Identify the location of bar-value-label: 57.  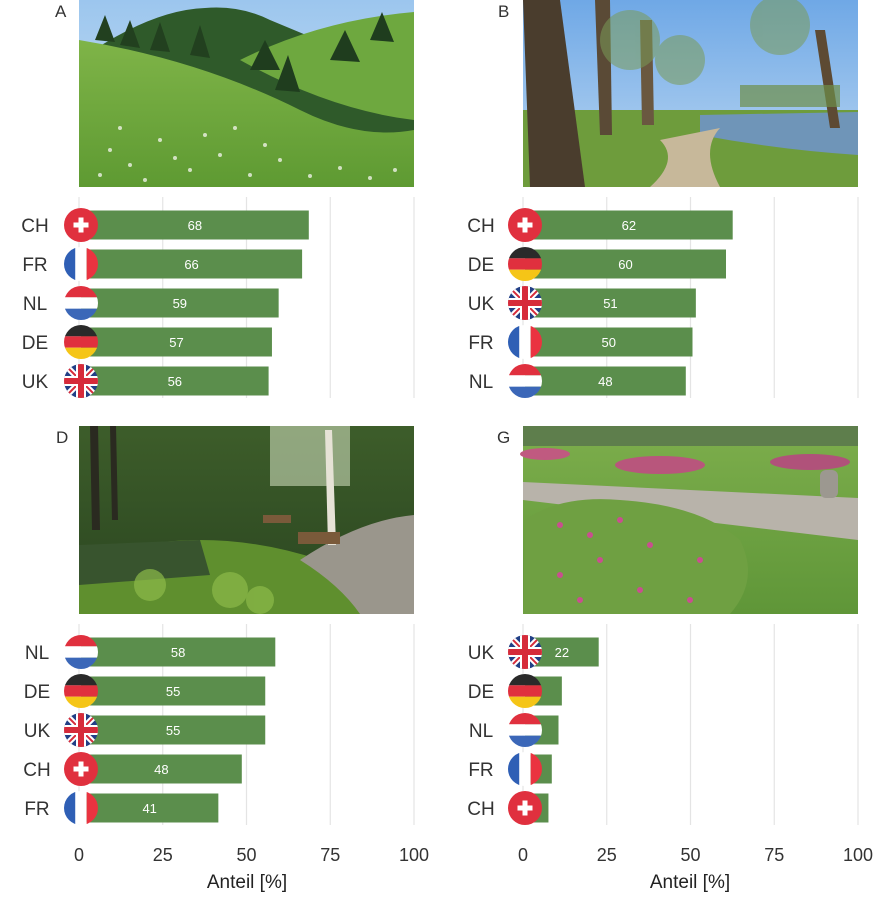
(176, 342).